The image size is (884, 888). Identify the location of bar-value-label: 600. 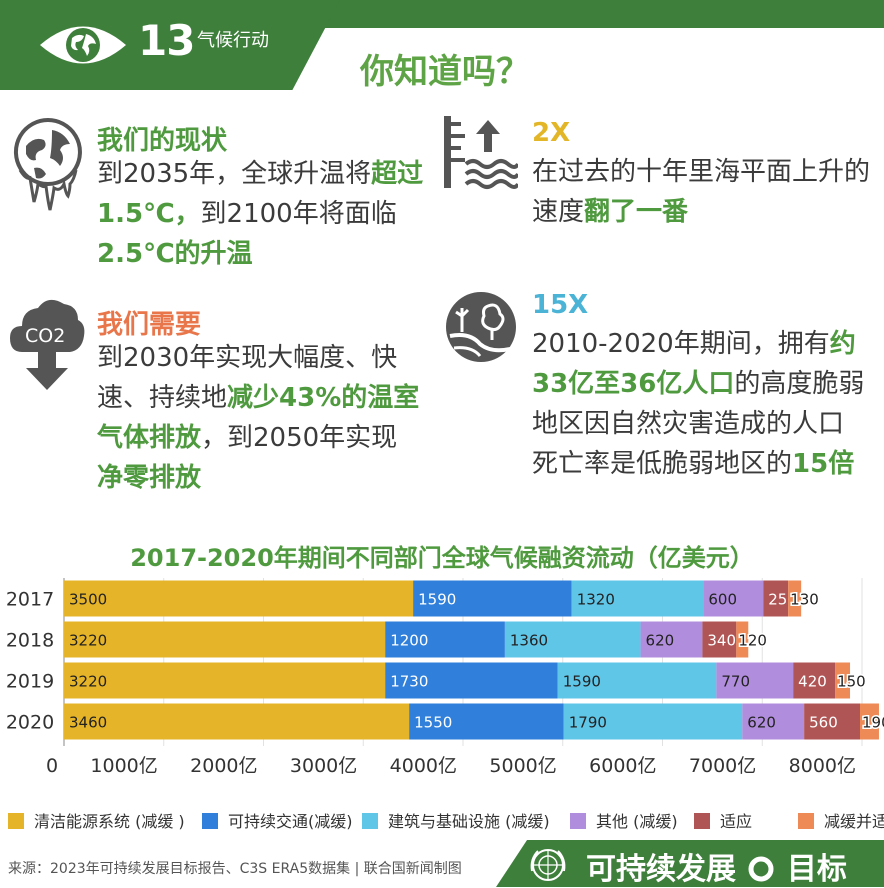
(722, 600).